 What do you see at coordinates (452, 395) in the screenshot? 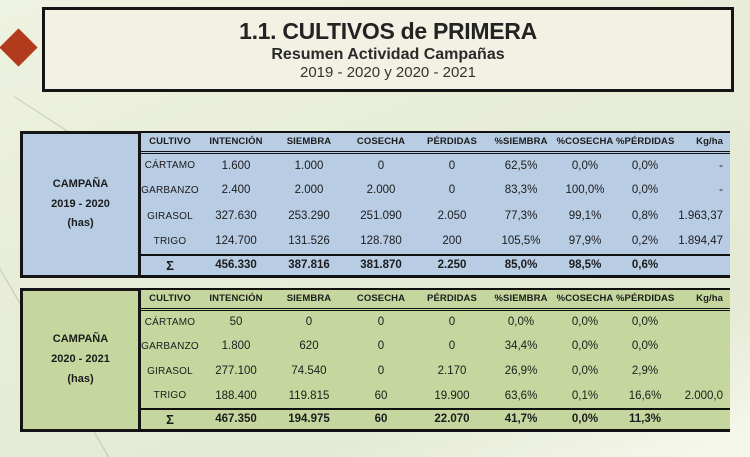
I see `table-cell: 19.900` at bounding box center [452, 395].